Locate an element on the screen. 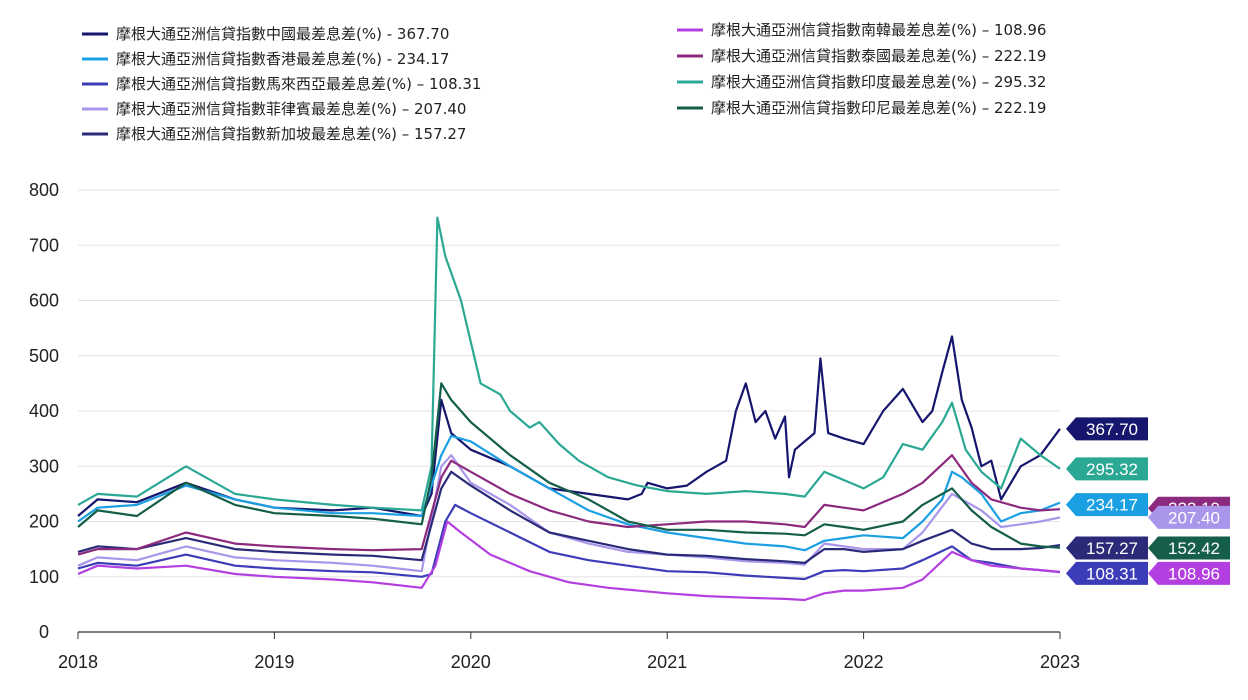 The height and width of the screenshot is (700, 1248). y-tick-label: 300 is located at coordinates (44, 466).